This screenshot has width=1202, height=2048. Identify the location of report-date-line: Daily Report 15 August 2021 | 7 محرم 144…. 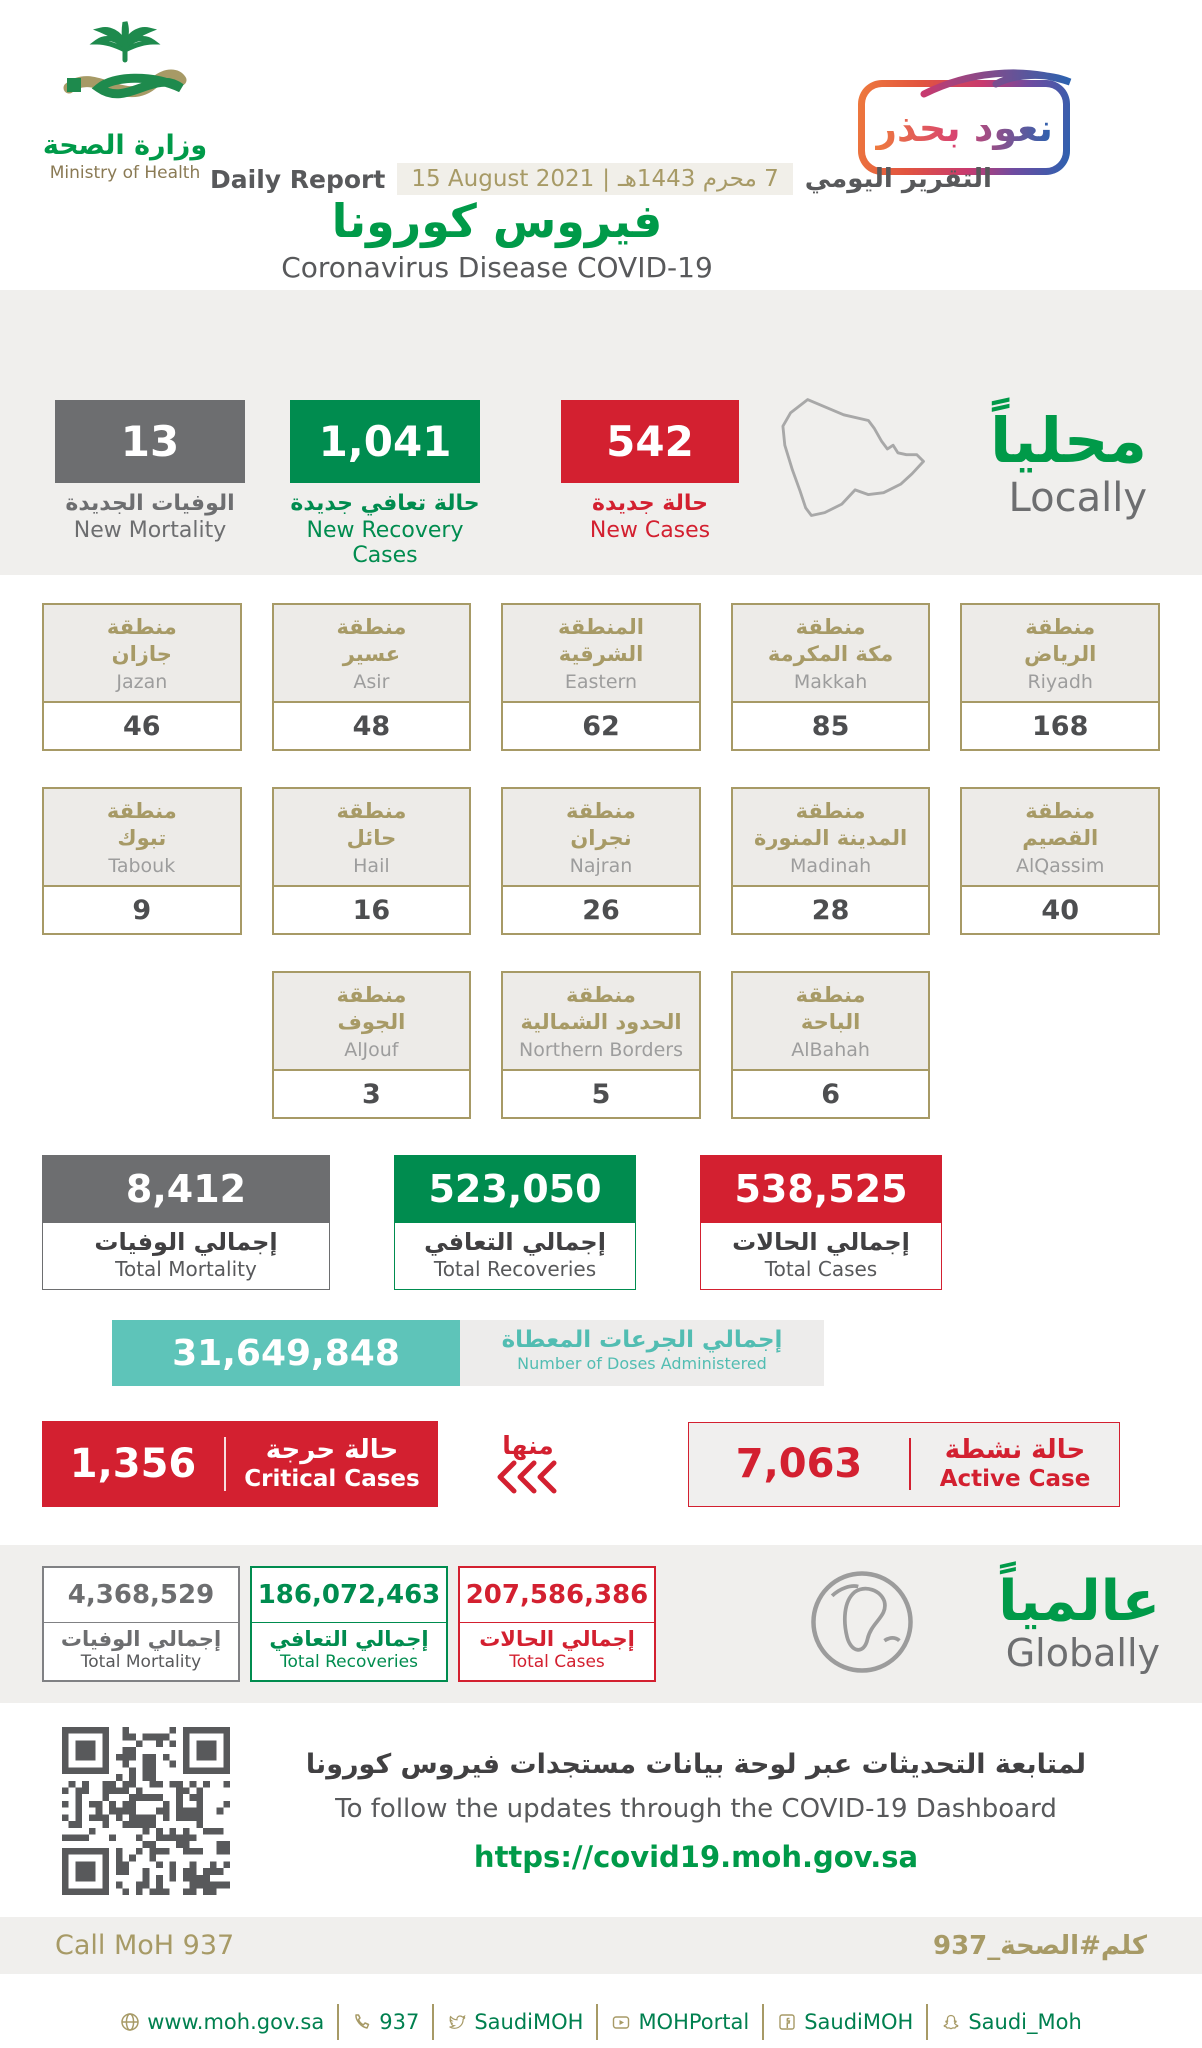
(601, 179).